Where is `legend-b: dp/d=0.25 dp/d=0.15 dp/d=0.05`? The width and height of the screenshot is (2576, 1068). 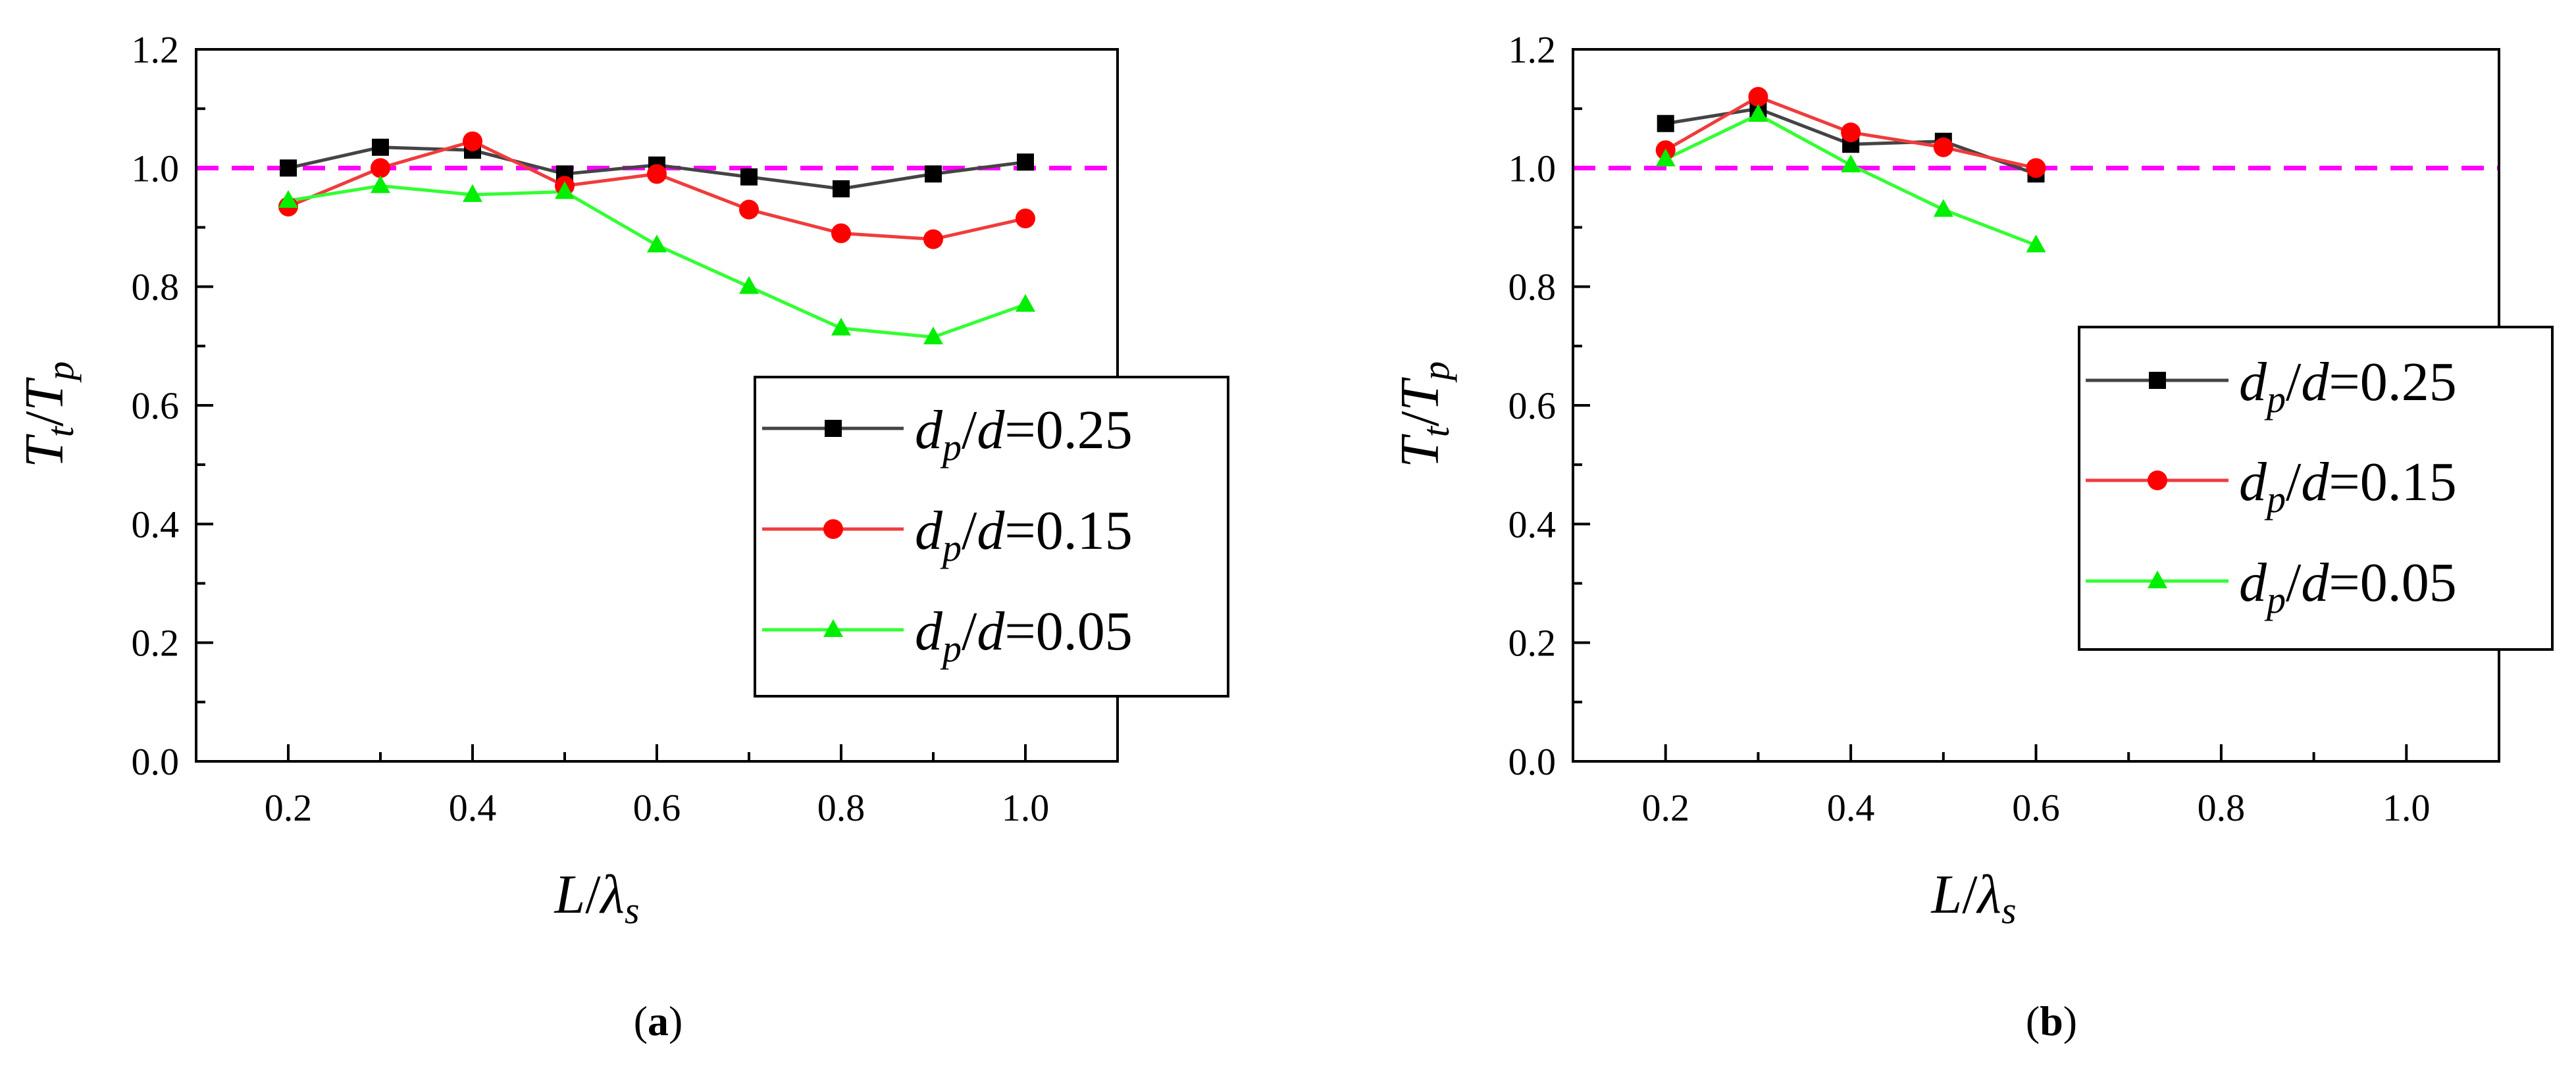
legend-b: dp/d=0.25 dp/d=0.15 dp/d=0.05 is located at coordinates (2316, 488).